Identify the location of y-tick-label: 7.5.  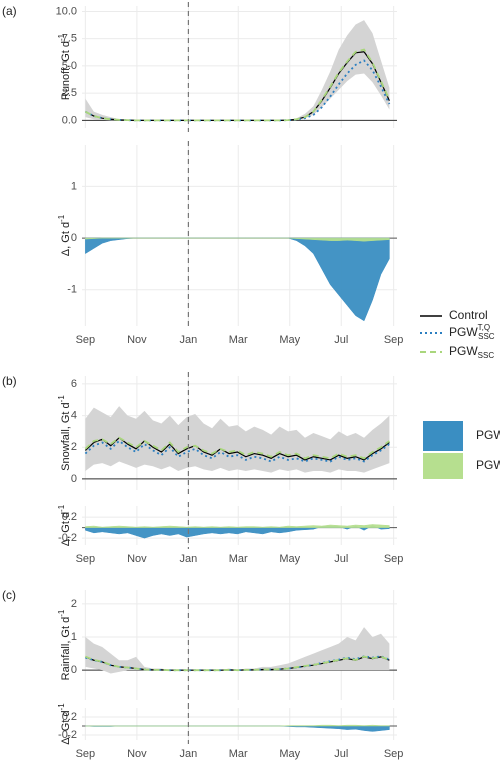
(69, 39).